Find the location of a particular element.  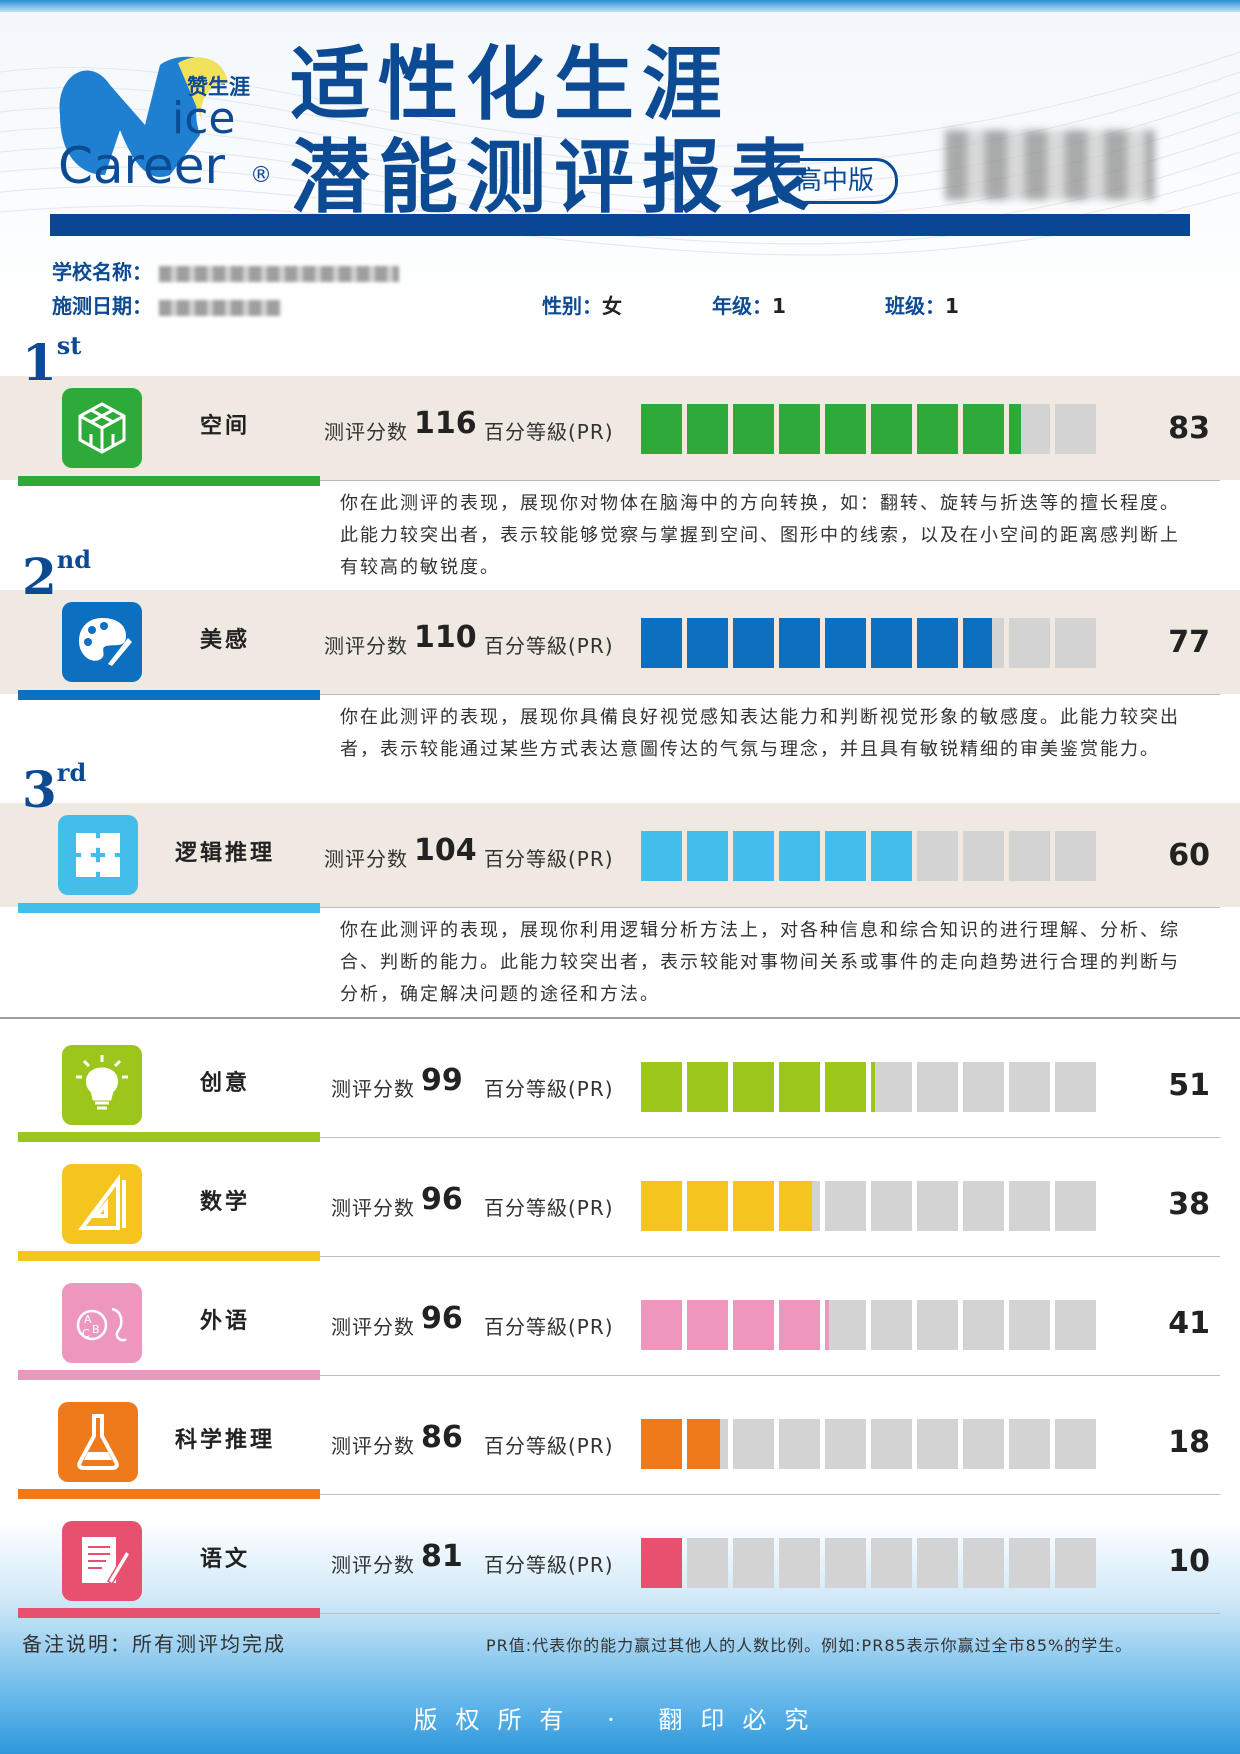

top-band is located at coordinates (620, 6).